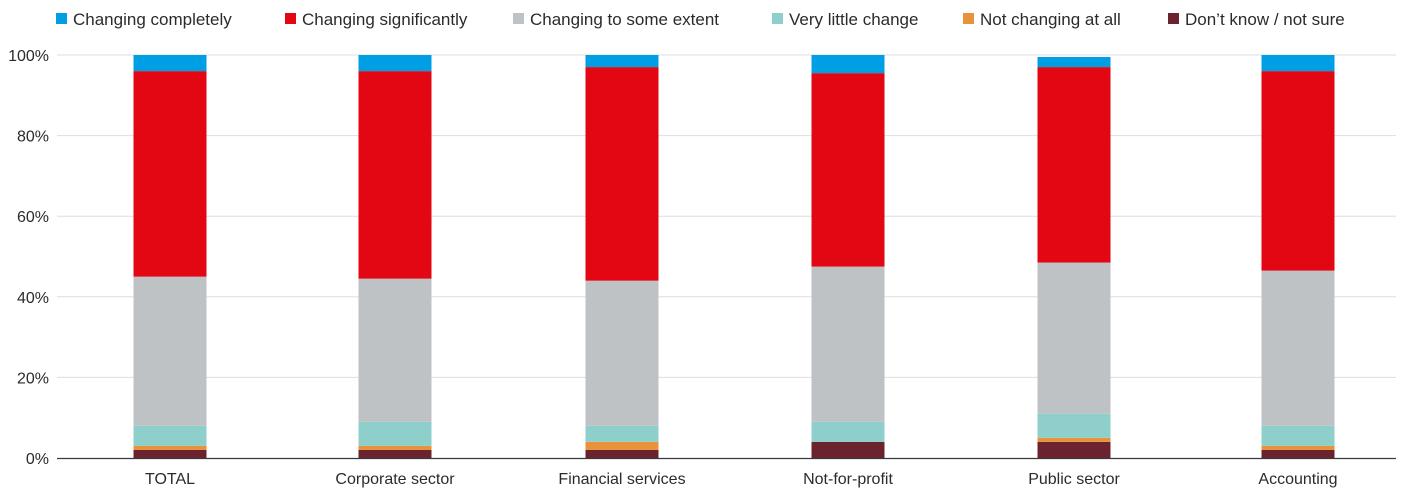  Describe the element at coordinates (853, 19) in the screenshot. I see `legend-label: Very little change` at that location.